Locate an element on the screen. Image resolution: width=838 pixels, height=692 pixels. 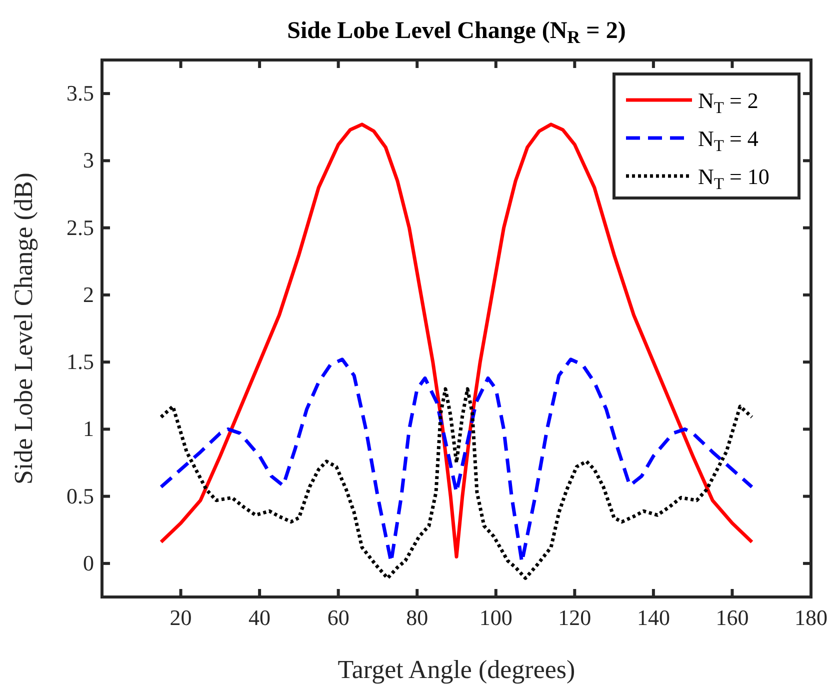
x-tick-label: 20 is located at coordinates (181, 617).